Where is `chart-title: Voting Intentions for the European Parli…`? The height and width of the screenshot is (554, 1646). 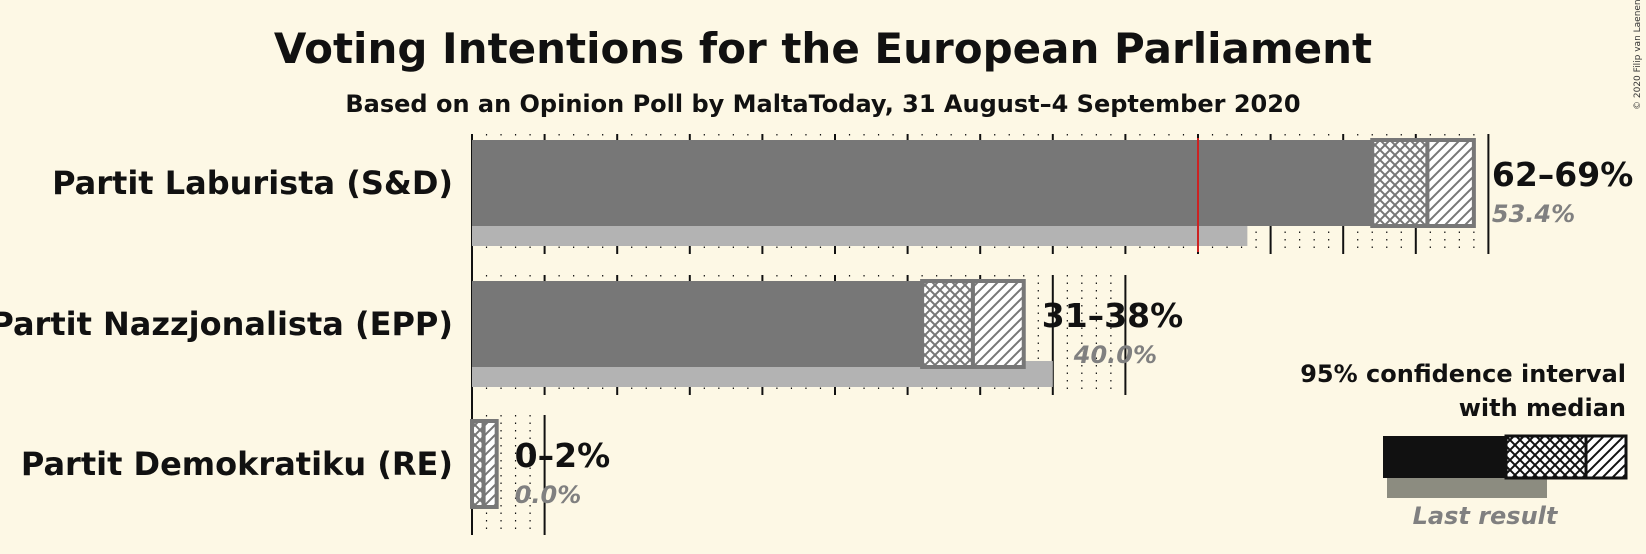
chart-title: Voting Intentions for the European Parli… is located at coordinates (823, 48).